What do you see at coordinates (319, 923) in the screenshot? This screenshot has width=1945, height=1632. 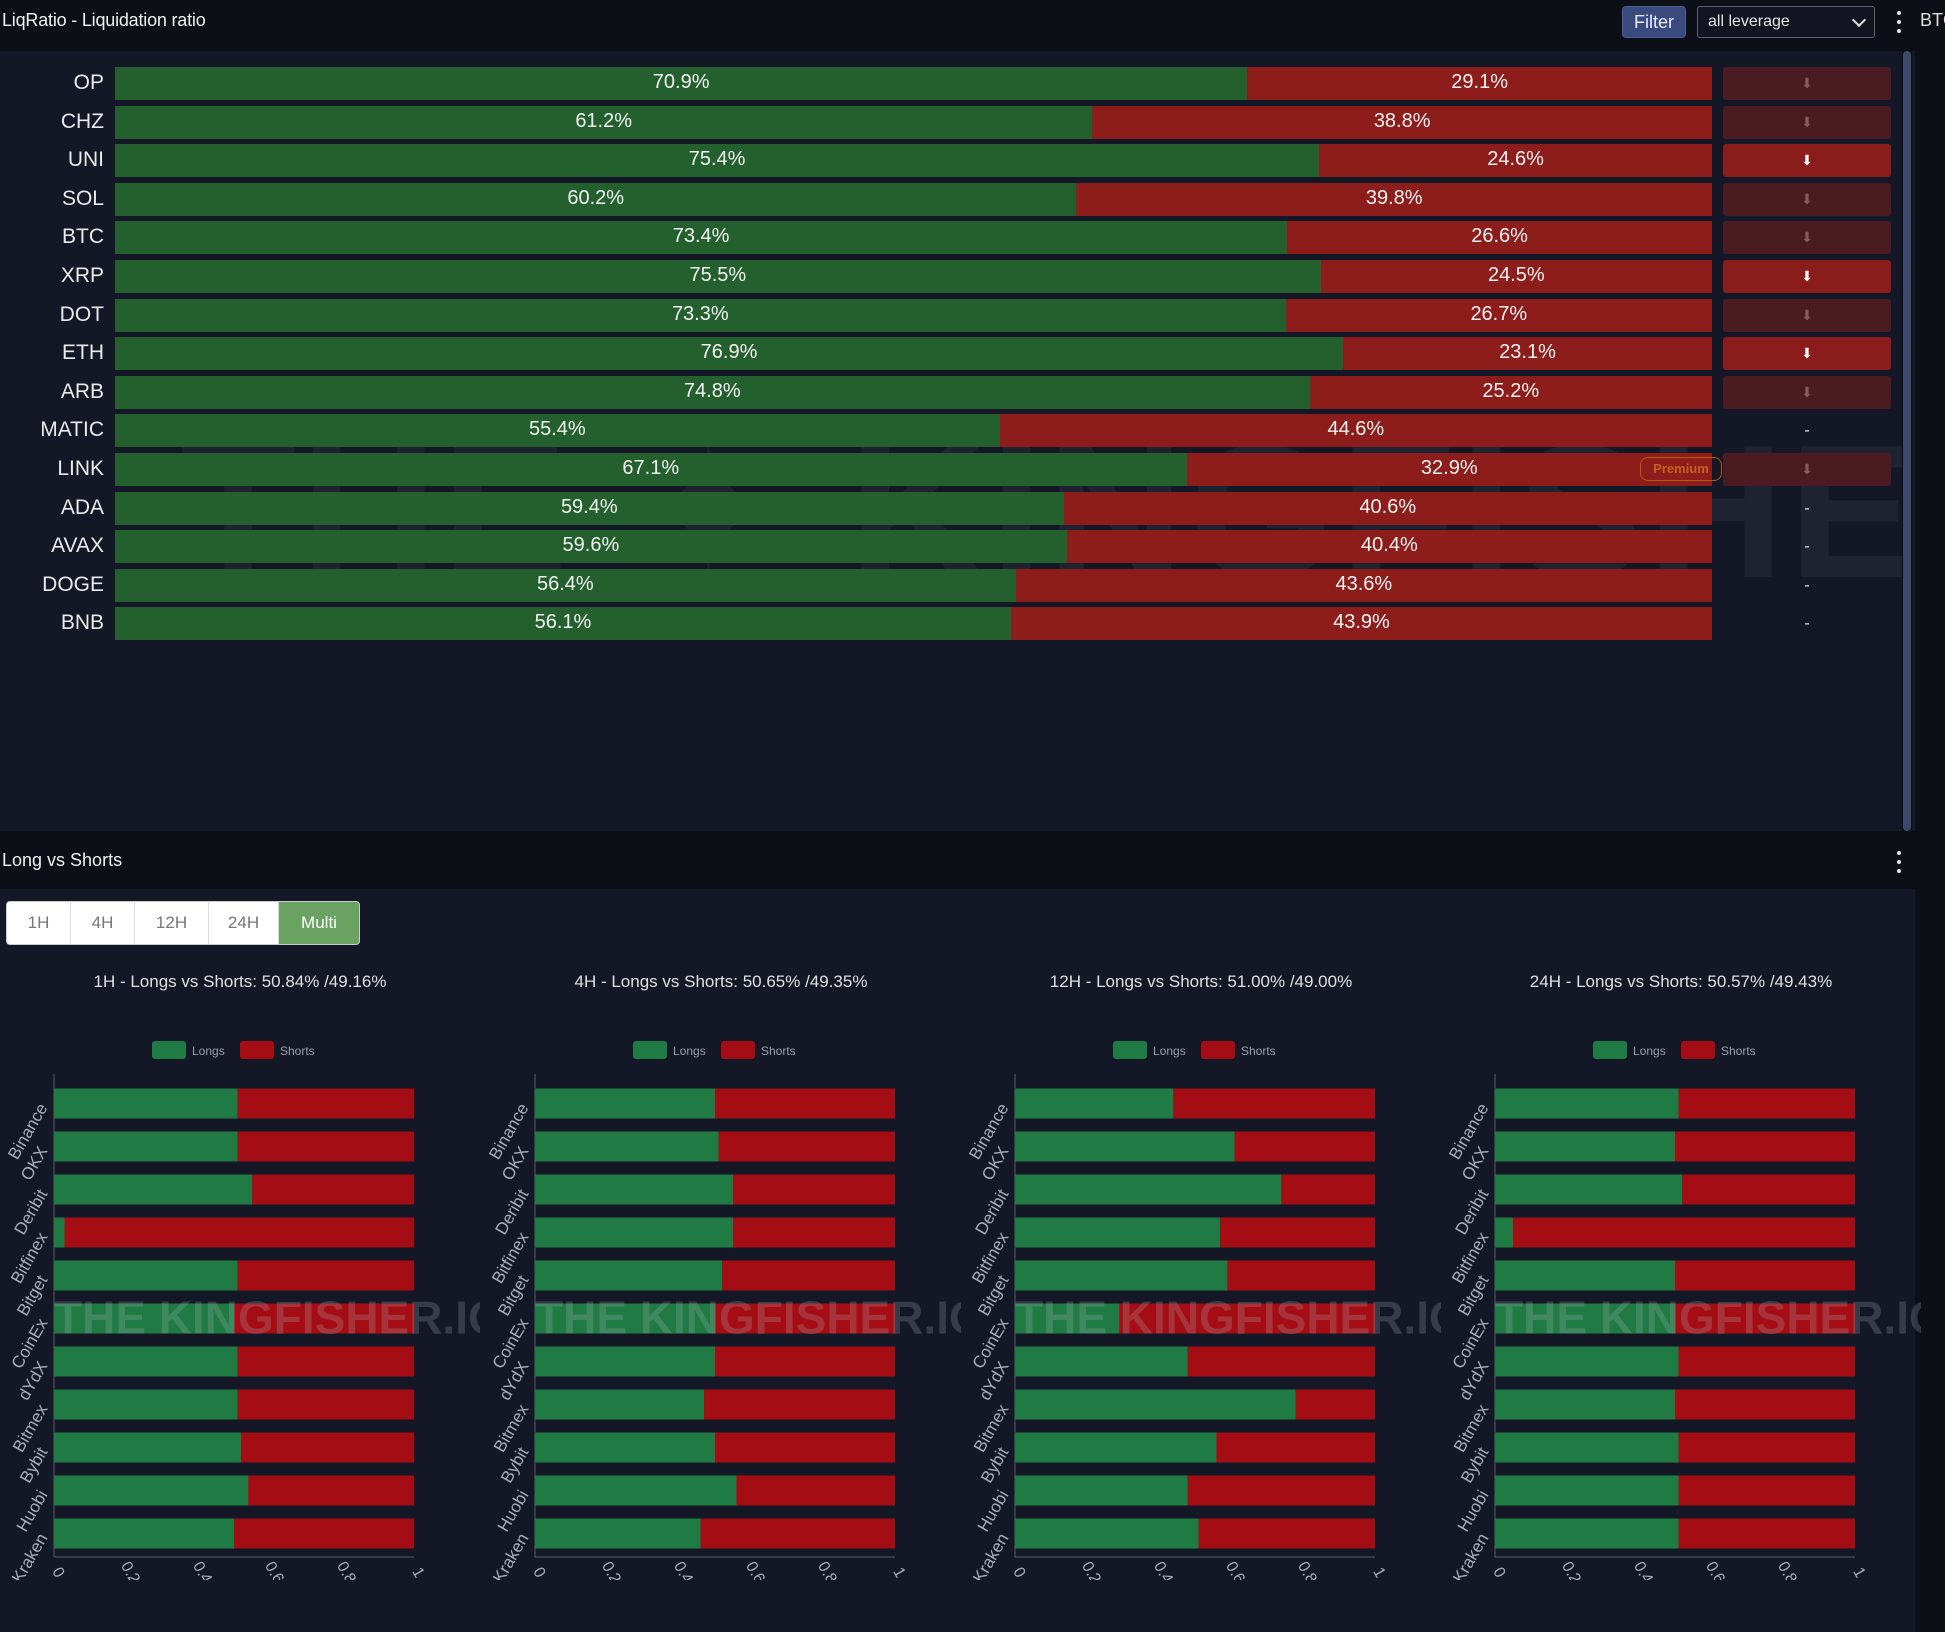 I see `tab-multi: Multi` at bounding box center [319, 923].